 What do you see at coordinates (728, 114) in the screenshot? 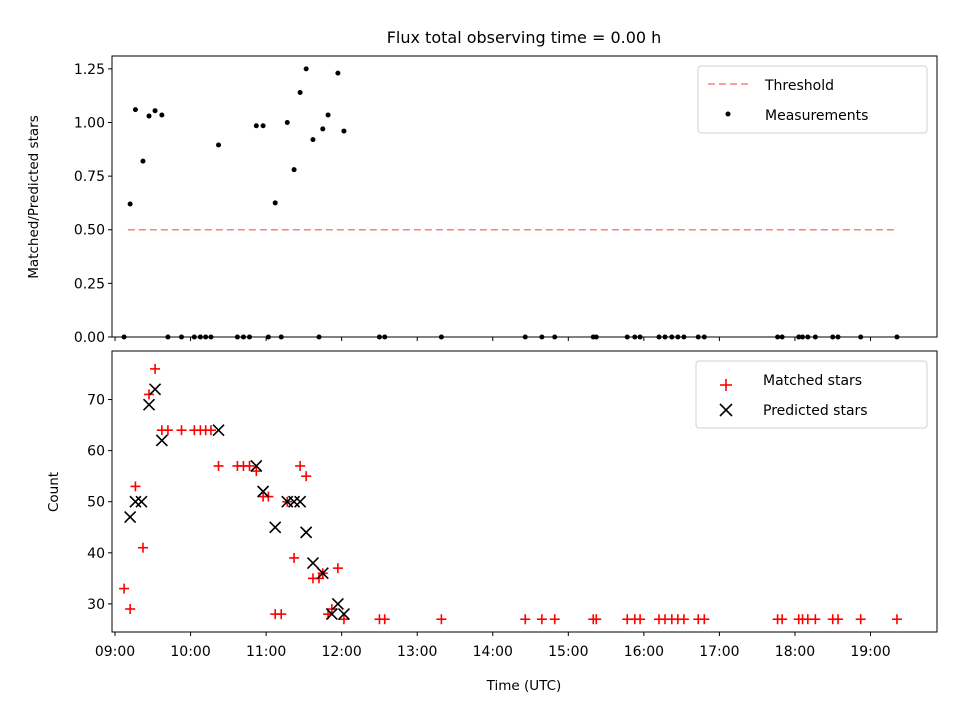
I see `legend-measurements-swatch` at bounding box center [728, 114].